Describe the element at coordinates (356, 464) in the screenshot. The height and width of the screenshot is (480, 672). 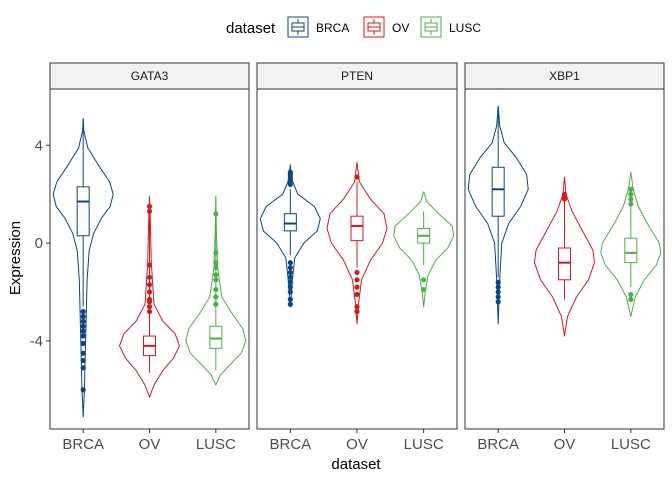
I see `x-axis-title: dataset` at that location.